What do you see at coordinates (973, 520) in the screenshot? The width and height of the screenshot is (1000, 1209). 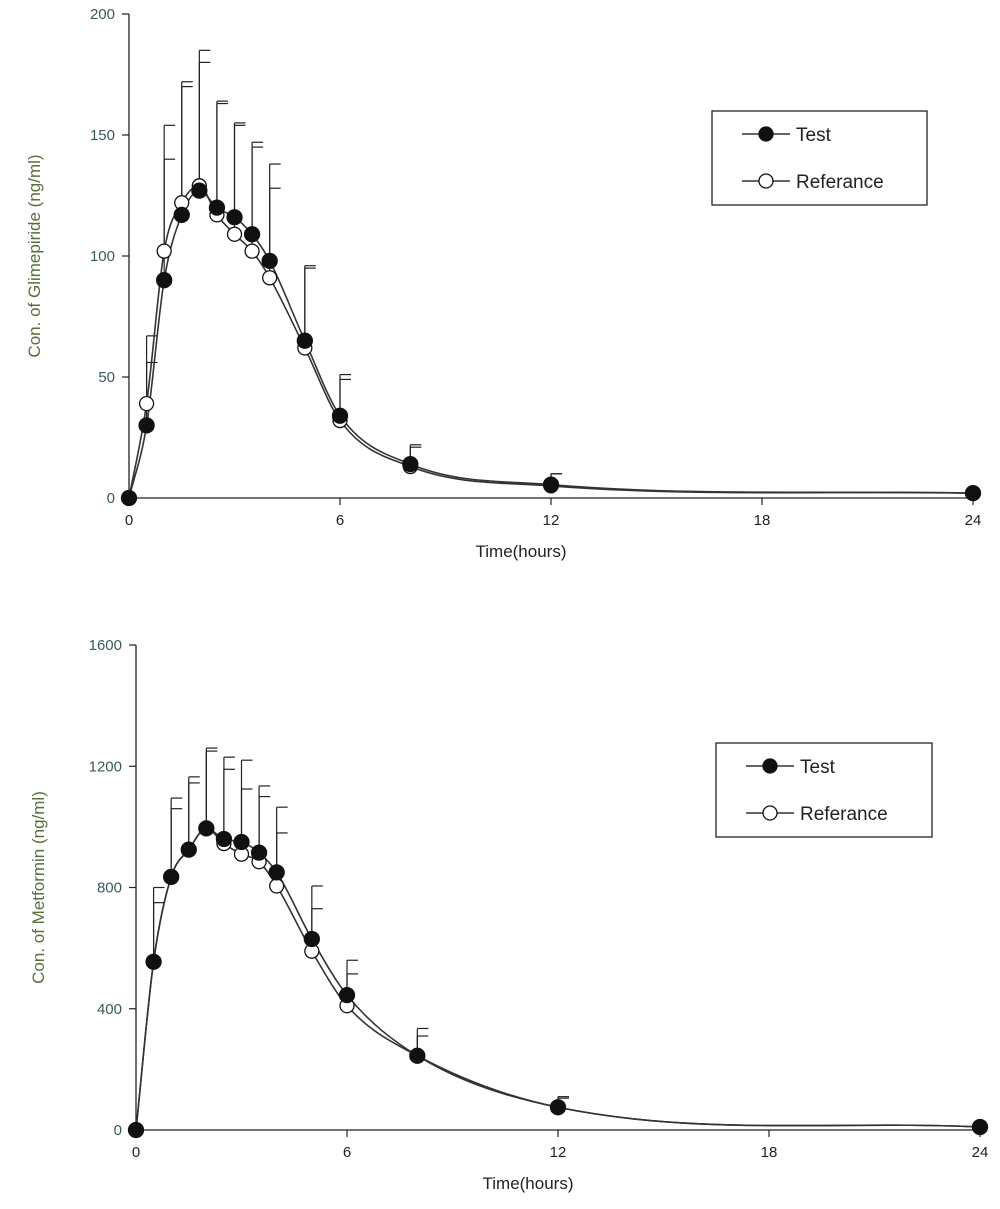 I see `chart1-x-tick-label: 24` at bounding box center [973, 520].